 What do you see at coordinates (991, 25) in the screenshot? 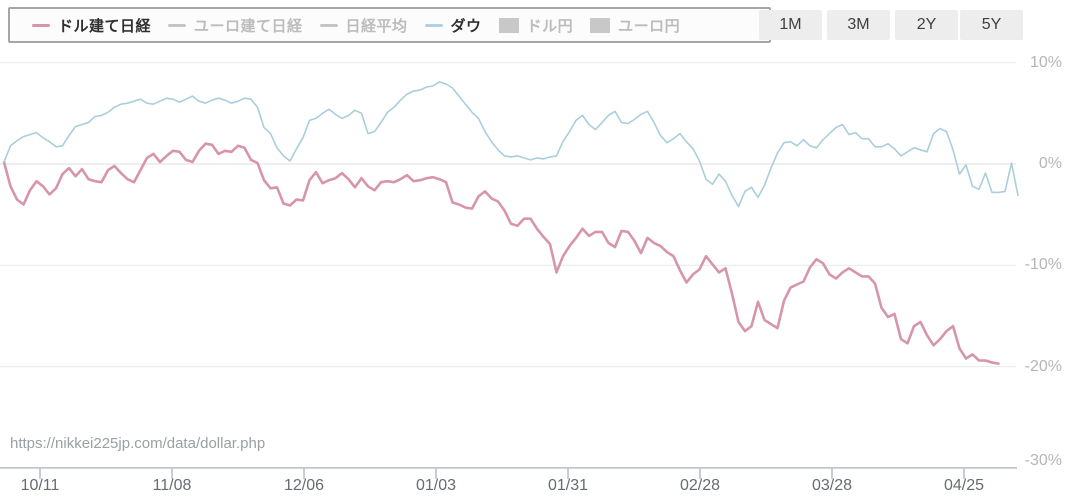
I see `range-button-5Y: 5Y` at bounding box center [991, 25].